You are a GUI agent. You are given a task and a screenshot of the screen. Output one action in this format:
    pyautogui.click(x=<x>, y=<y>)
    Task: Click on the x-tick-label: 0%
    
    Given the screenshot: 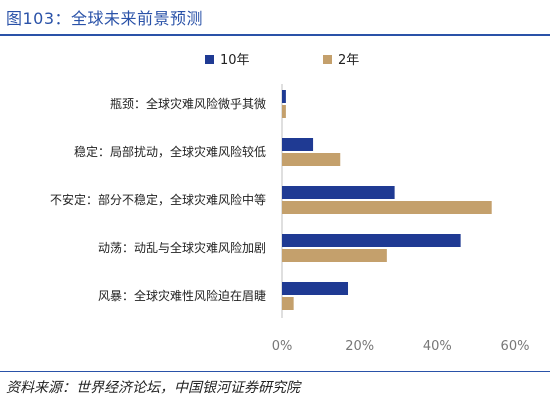 What is the action you would take?
    pyautogui.click(x=282, y=346)
    